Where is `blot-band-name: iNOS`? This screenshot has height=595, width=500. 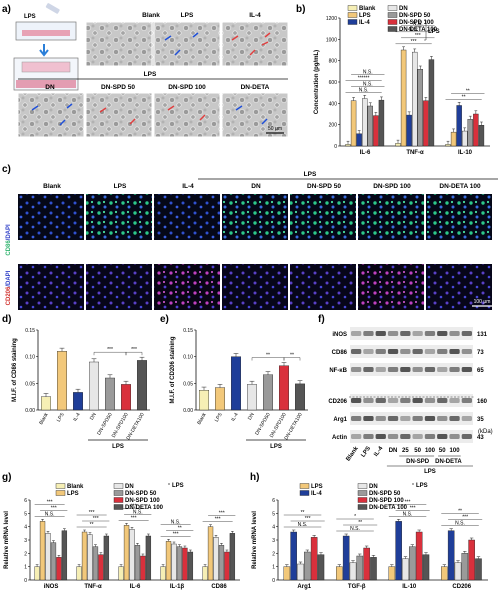
blot-band-name: iNOS is located at coordinates (339, 335).